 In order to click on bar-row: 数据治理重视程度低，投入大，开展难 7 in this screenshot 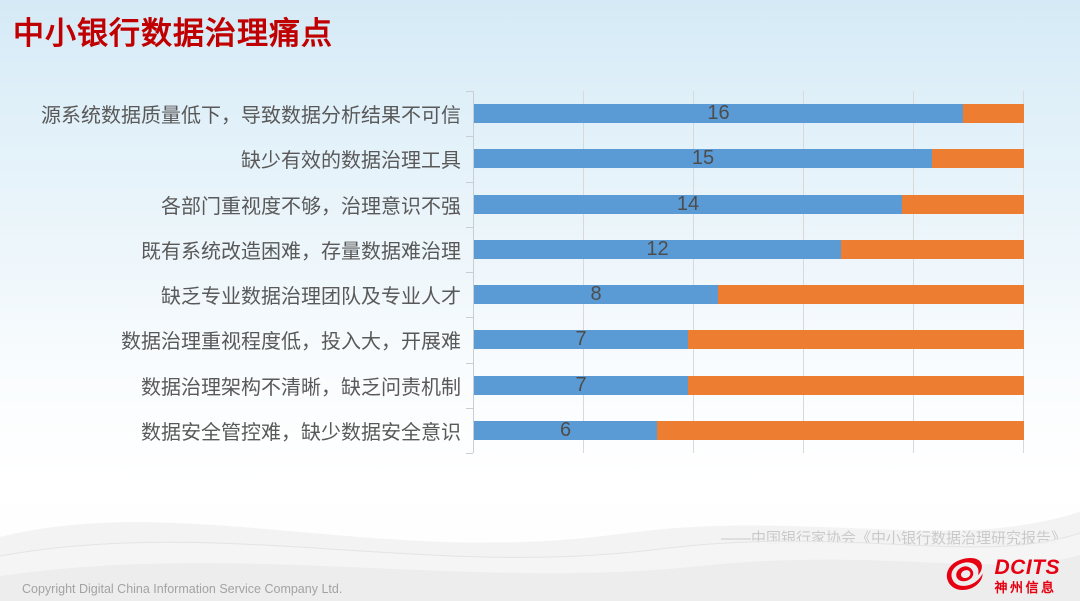, I will do `click(513, 339)`.